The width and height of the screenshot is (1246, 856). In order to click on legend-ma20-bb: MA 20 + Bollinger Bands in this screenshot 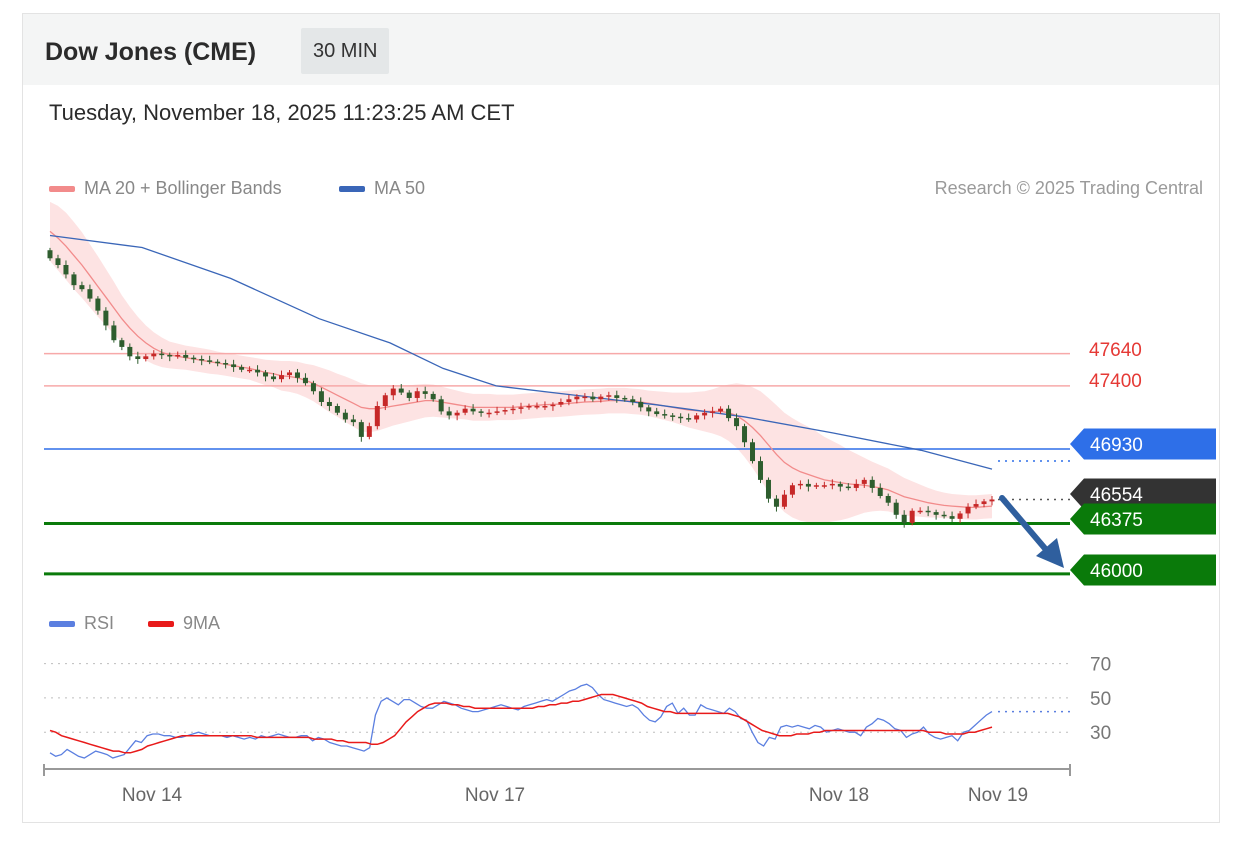, I will do `click(165, 188)`.